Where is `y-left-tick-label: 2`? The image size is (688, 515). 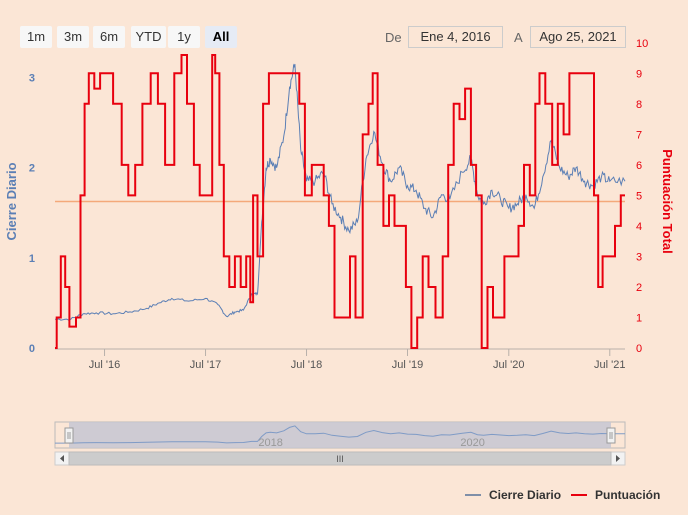
y-left-tick-label: 2 is located at coordinates (32, 169).